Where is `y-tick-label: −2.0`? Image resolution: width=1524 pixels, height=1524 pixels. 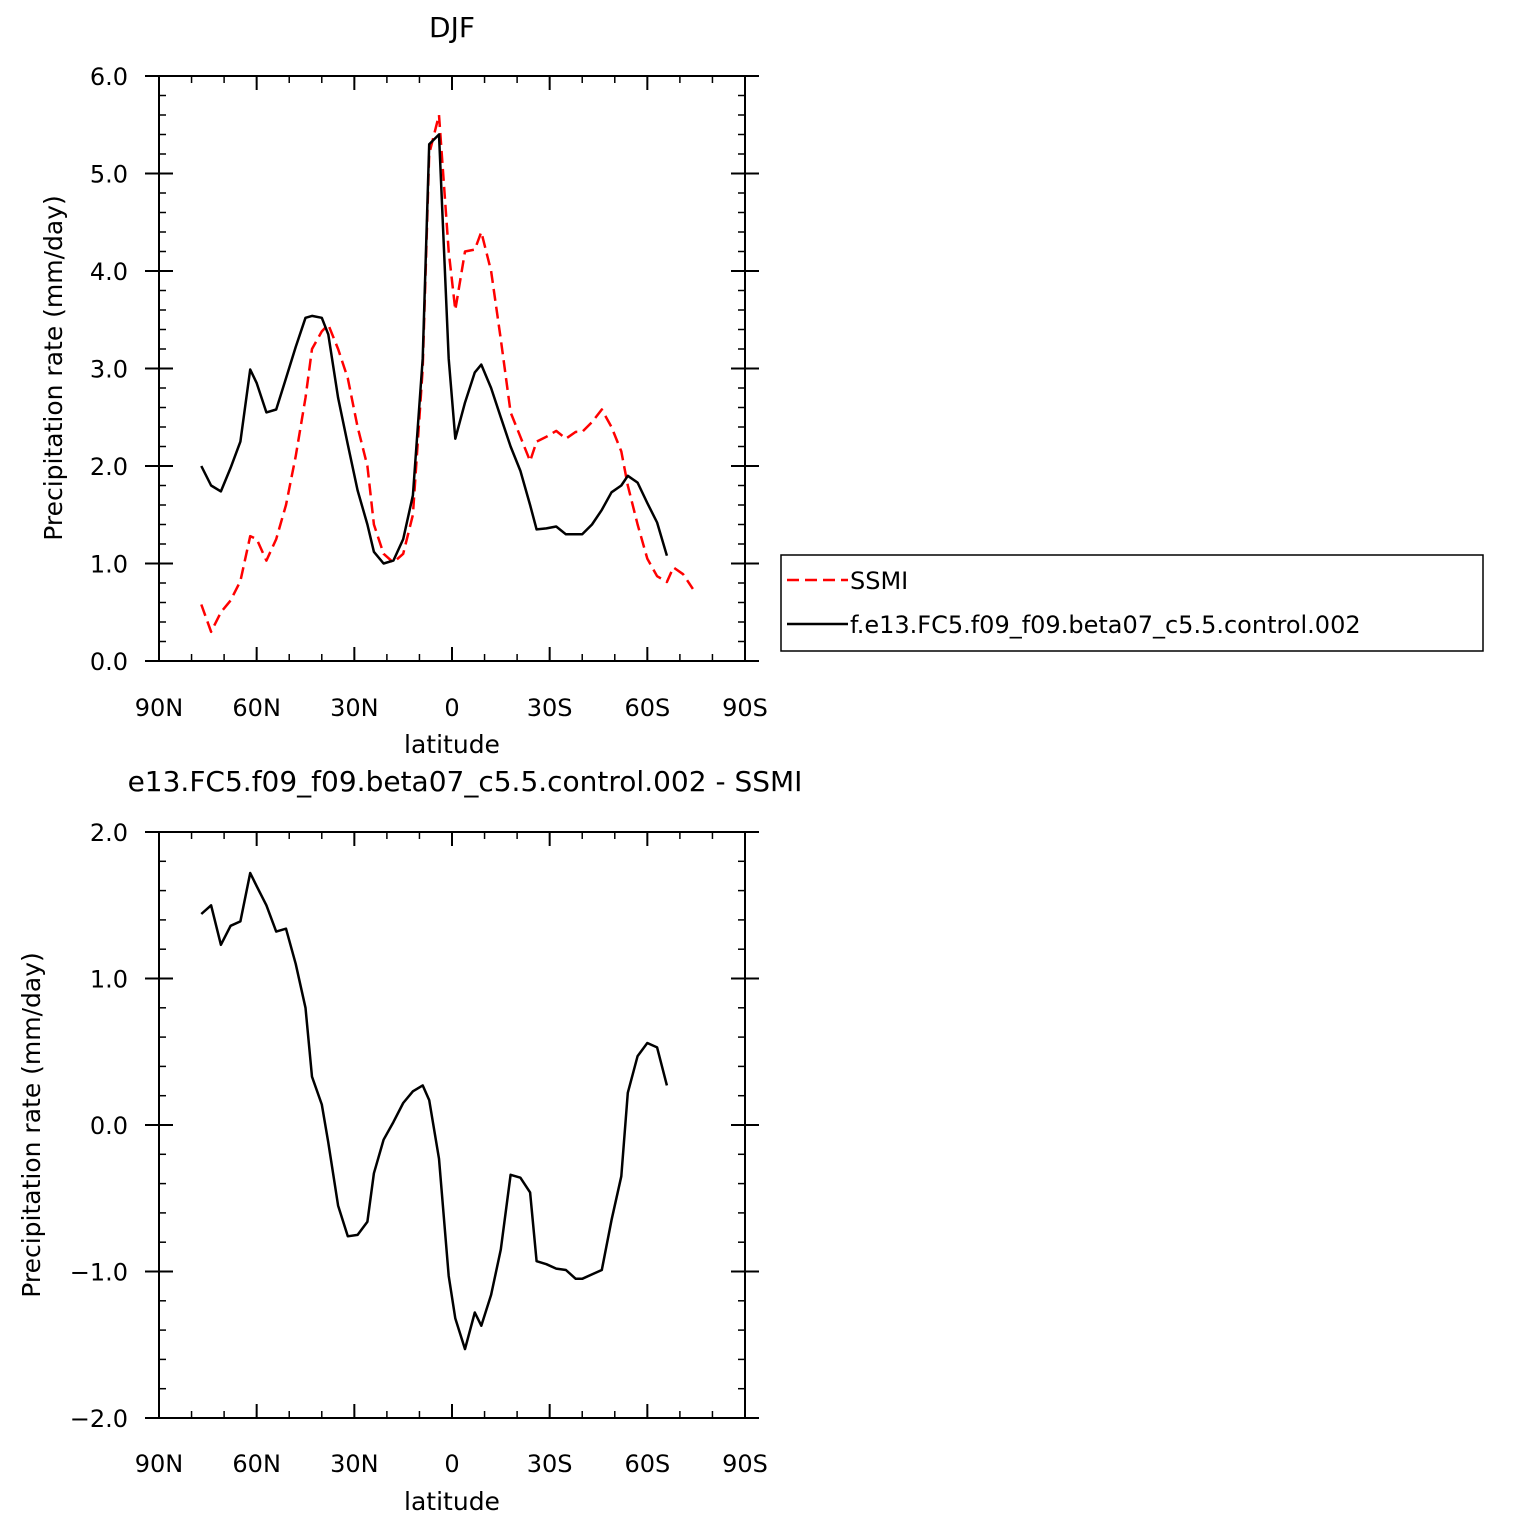
y-tick-label: −2.0 is located at coordinates (99, 1419).